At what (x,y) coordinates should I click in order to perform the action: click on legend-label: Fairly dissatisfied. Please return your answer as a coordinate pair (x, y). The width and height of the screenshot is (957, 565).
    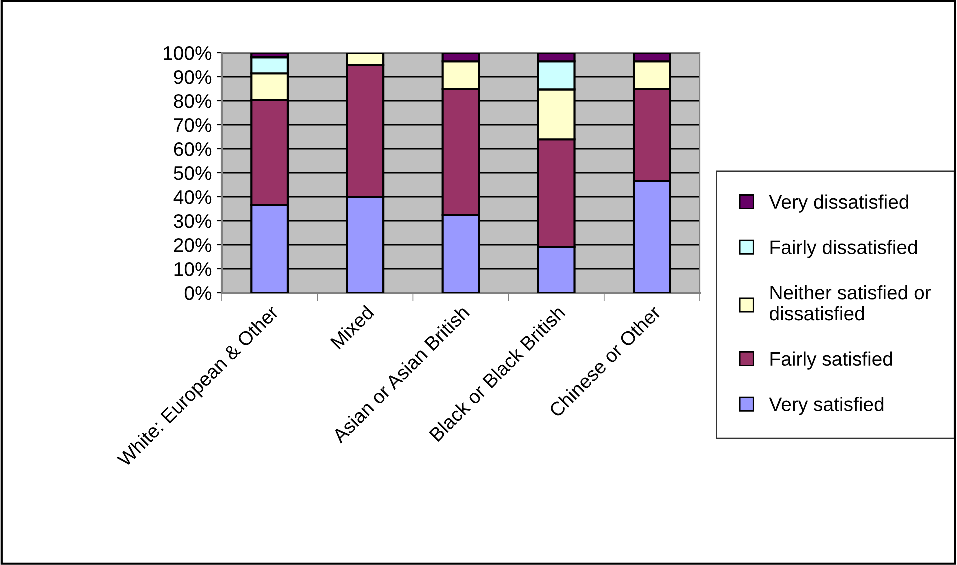
    Looking at the image, I should click on (844, 249).